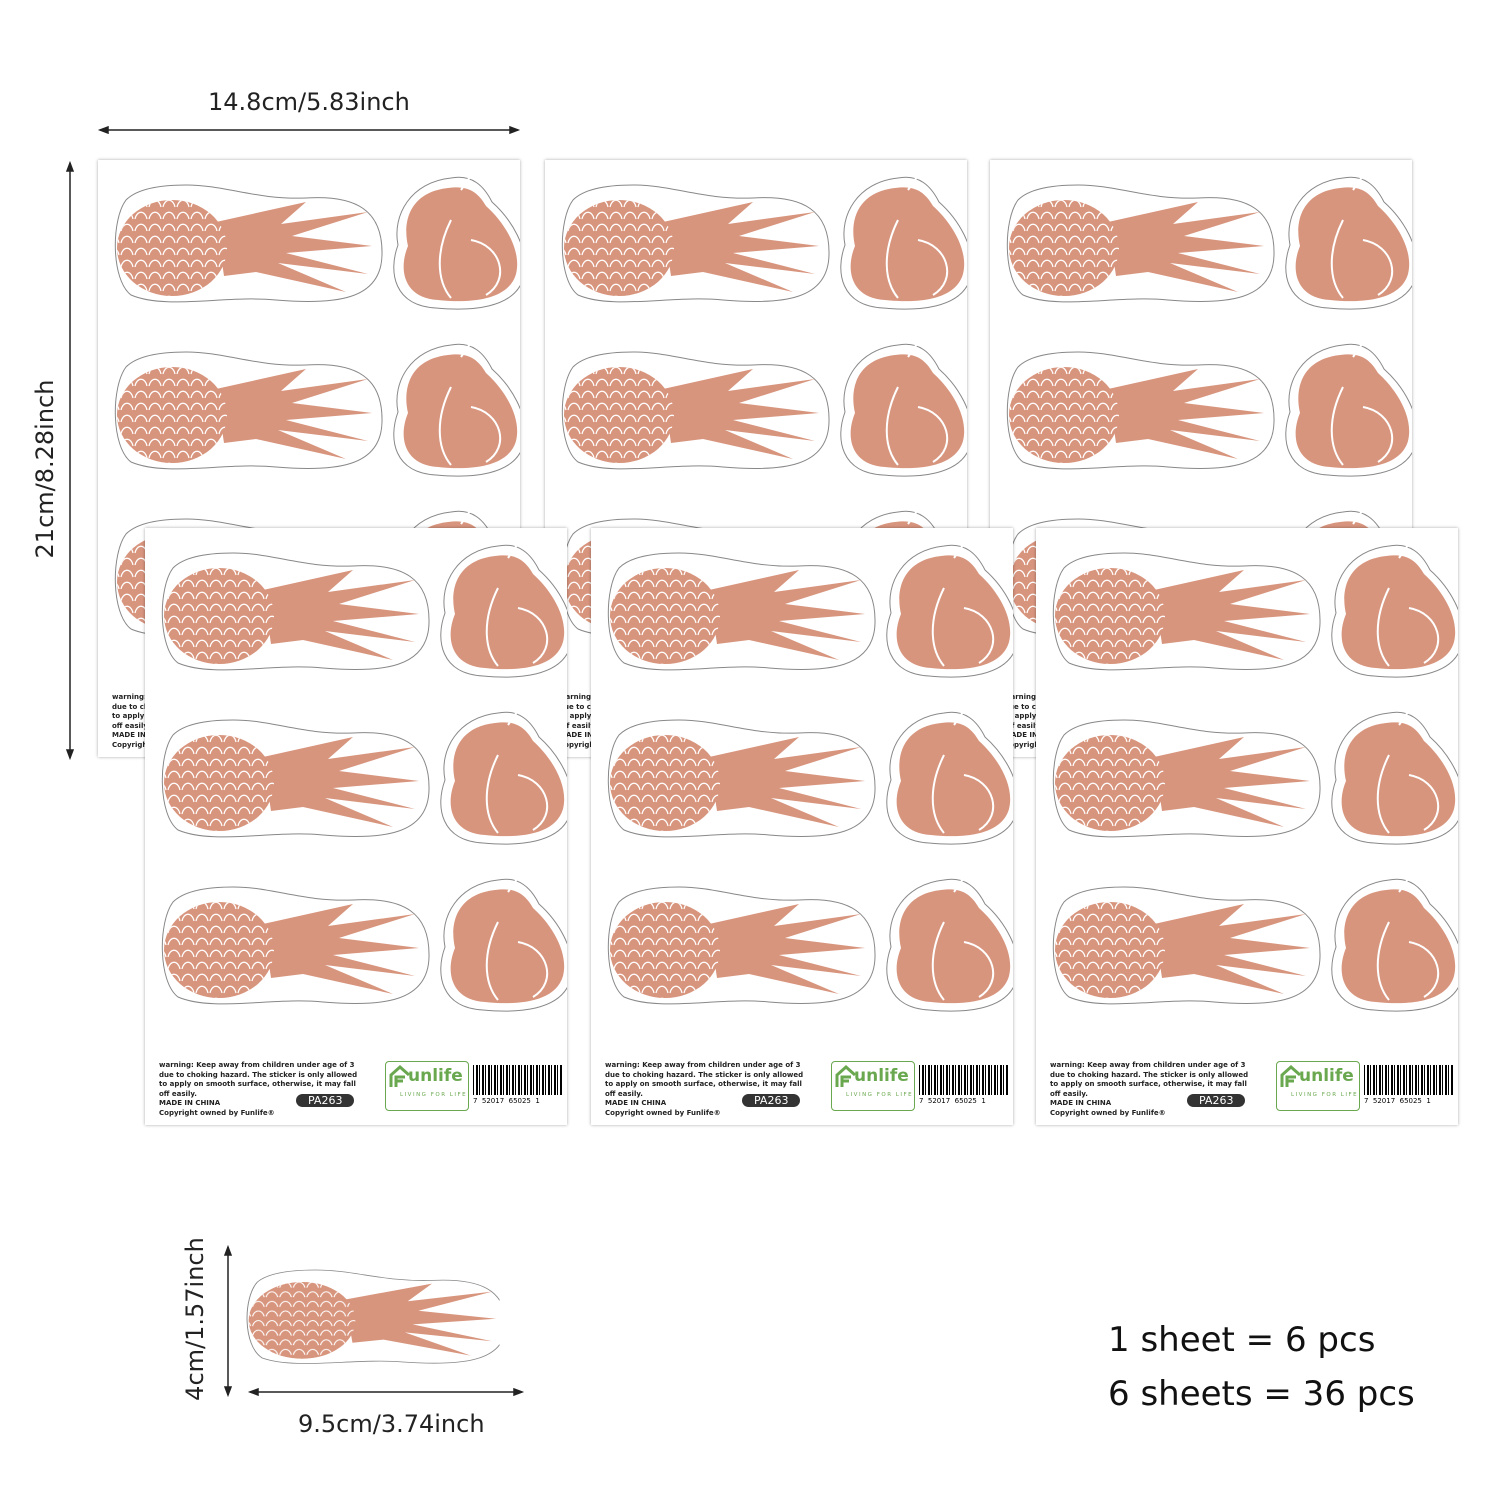  I want to click on summary-line: 6 sheets = 36 pcs, so click(1261, 1394).